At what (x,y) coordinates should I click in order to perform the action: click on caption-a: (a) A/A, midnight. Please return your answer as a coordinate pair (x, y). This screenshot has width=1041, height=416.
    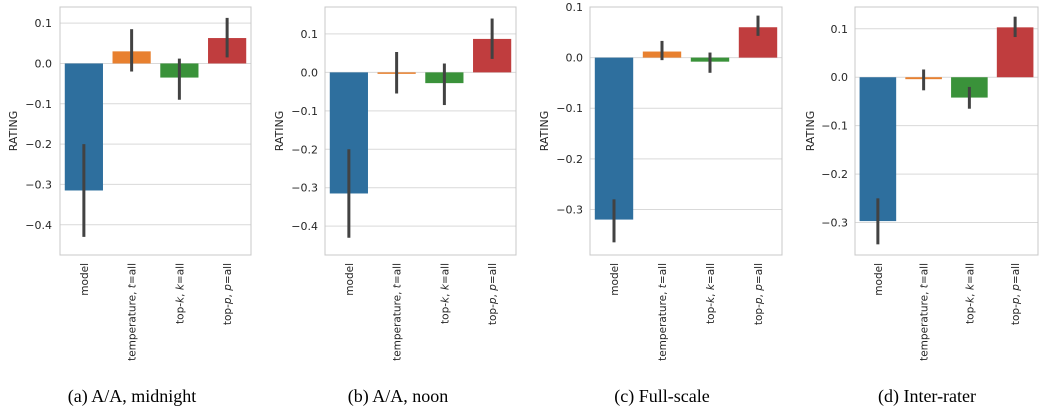
    Looking at the image, I should click on (132, 396).